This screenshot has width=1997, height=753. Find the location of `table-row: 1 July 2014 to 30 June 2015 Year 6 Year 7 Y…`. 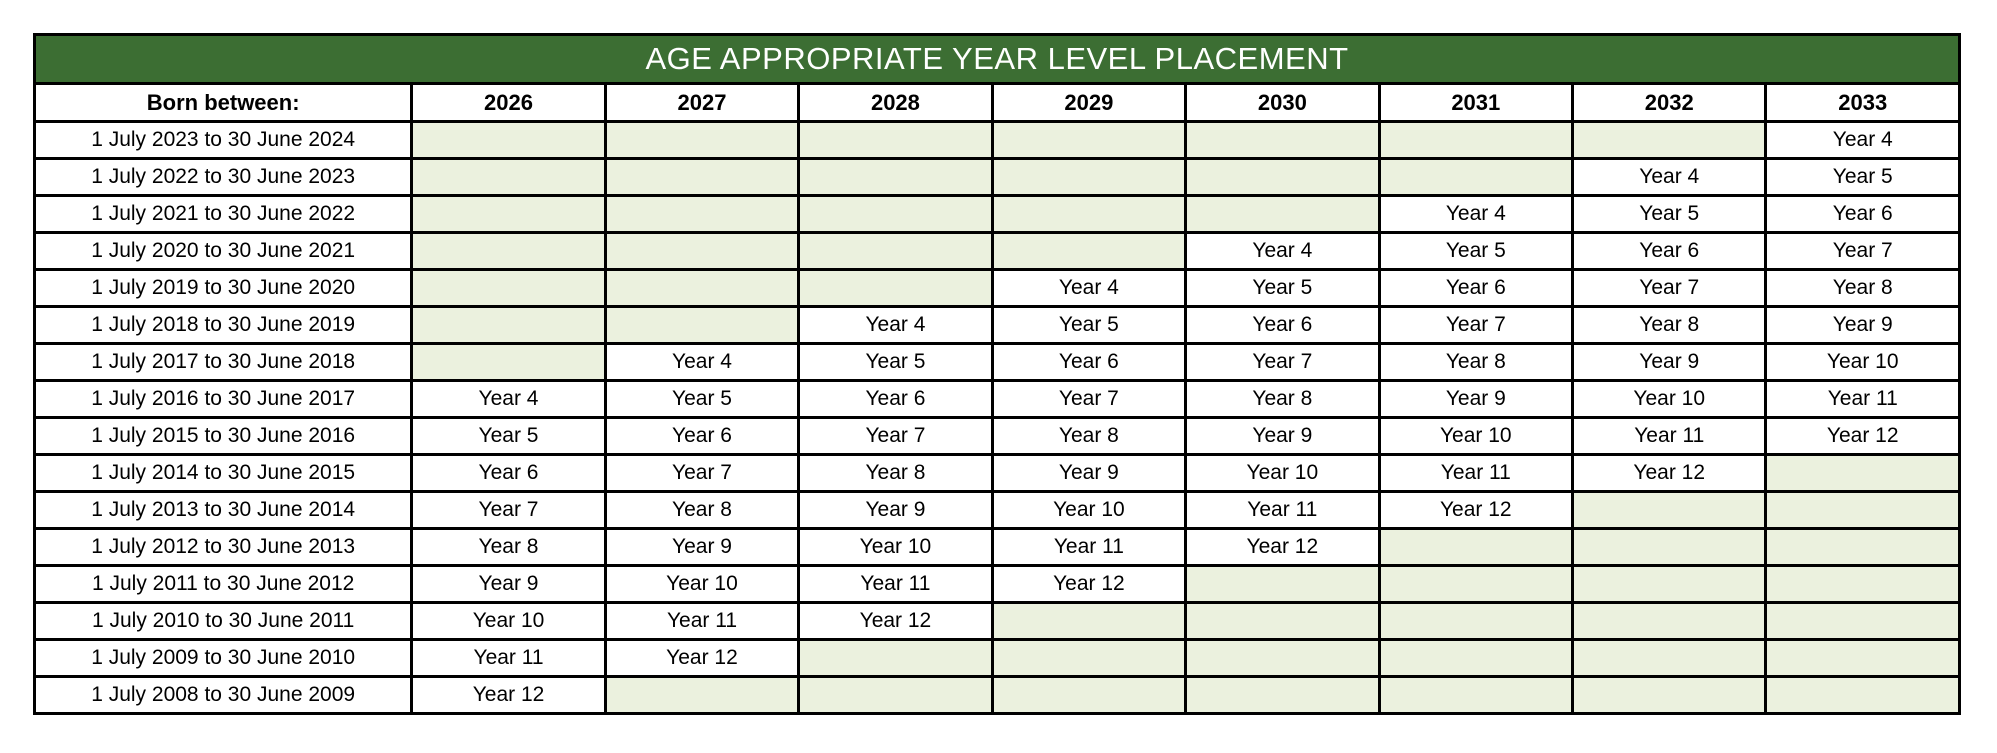

table-row: 1 July 2014 to 30 June 2015 Year 6 Year 7 Y… is located at coordinates (996, 473).